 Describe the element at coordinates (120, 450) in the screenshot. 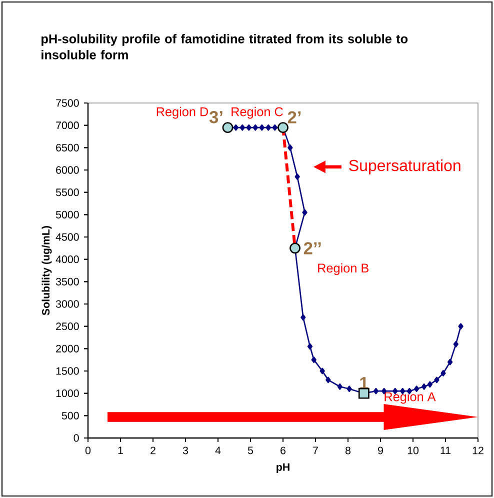

I see `x-tick-label: 1` at that location.